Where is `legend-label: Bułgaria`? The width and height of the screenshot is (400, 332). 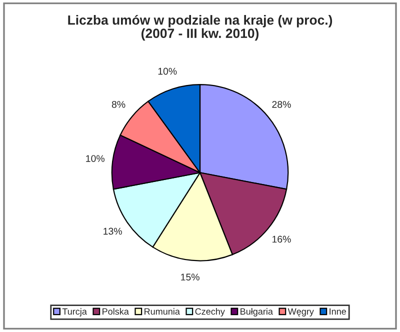 legend-label: Bułgaria is located at coordinates (256, 312).